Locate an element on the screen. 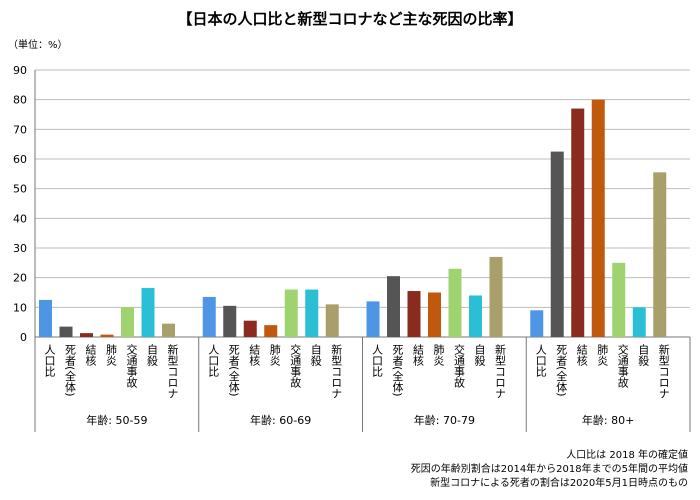 This screenshot has width=700, height=500. group-label: 年齢: 70-79 is located at coordinates (444, 420).